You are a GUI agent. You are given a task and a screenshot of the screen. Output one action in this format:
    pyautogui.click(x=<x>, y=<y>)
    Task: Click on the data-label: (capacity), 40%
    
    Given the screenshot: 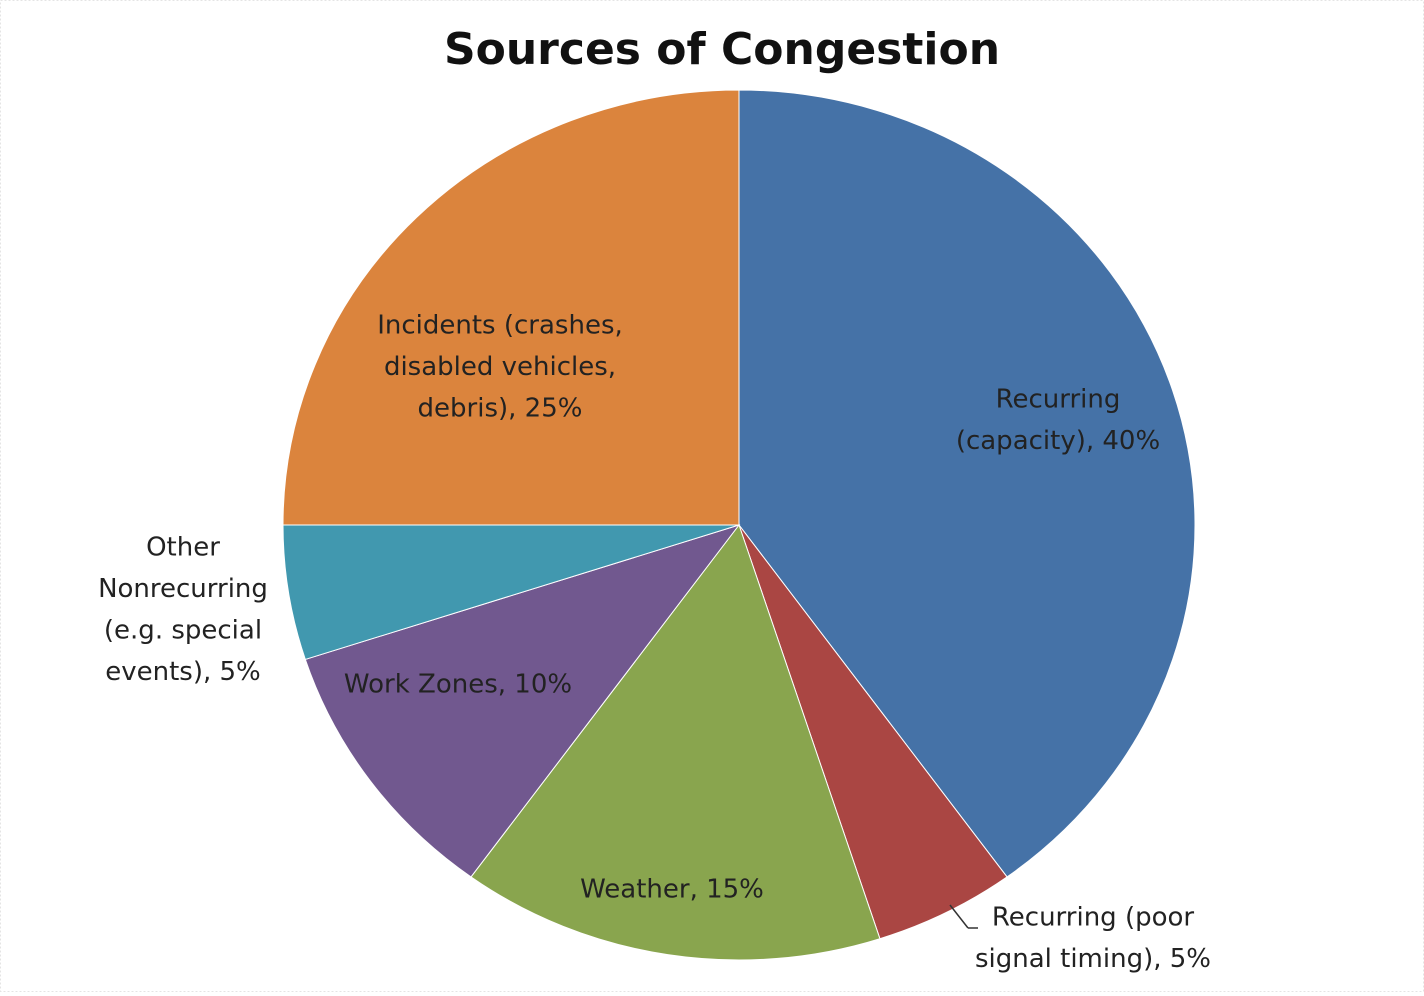 What is the action you would take?
    pyautogui.click(x=1058, y=441)
    